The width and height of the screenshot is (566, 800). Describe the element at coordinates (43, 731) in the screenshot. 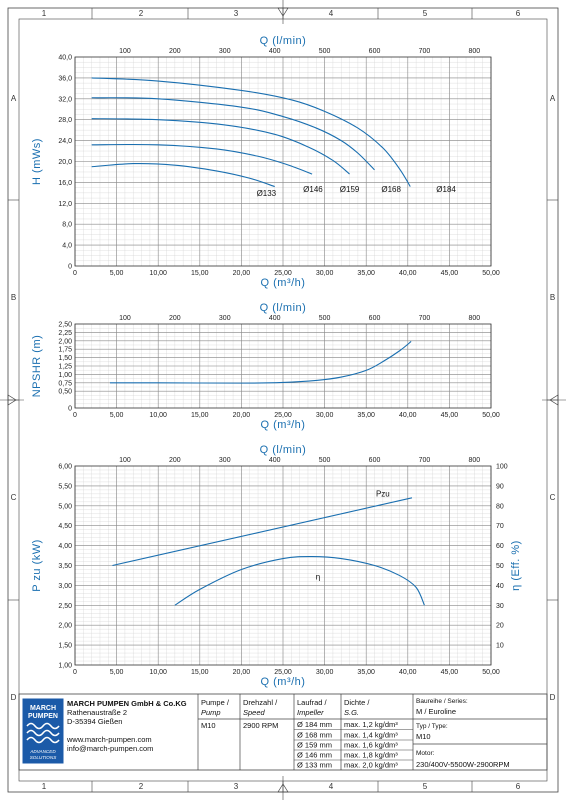

I see `march-logo: MARCH PUMPEN ADVANCED SOLUTIONS` at that location.